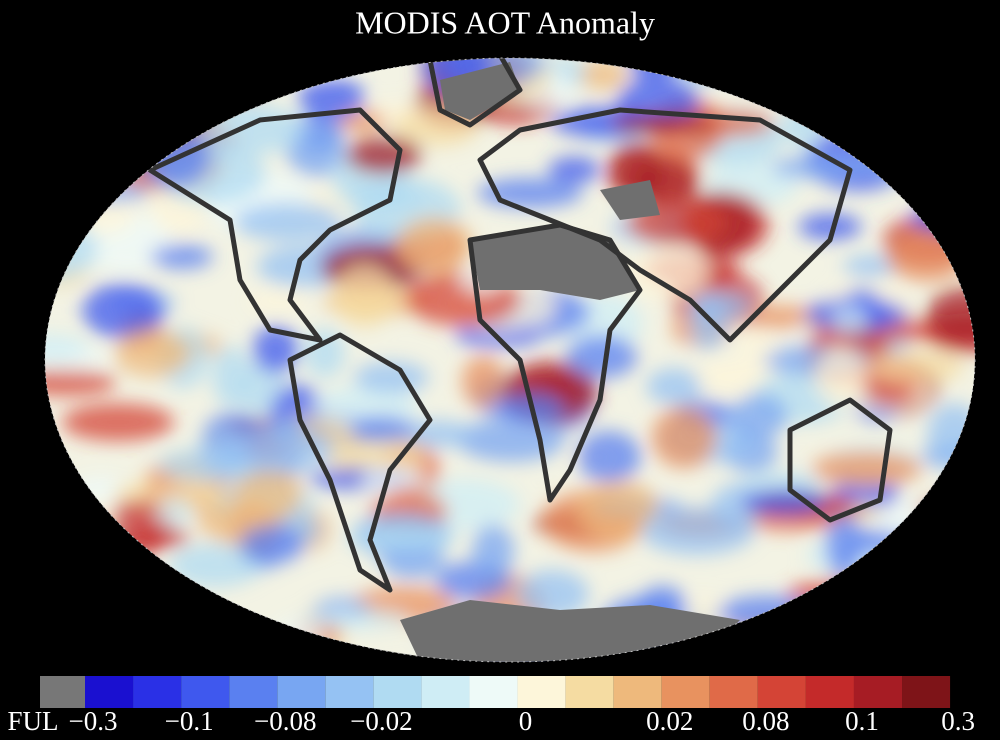 The width and height of the screenshot is (1000, 740). Describe the element at coordinates (765, 721) in the screenshot. I see `legend-label: 0.08` at that location.